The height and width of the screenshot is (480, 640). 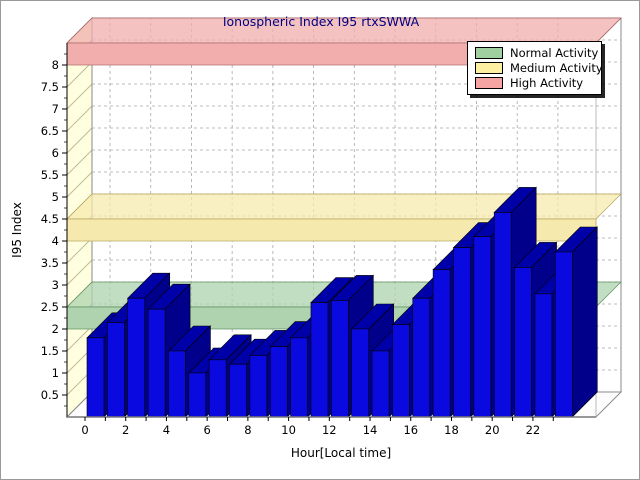 I want to click on x-tick-label: 4, so click(x=166, y=430).